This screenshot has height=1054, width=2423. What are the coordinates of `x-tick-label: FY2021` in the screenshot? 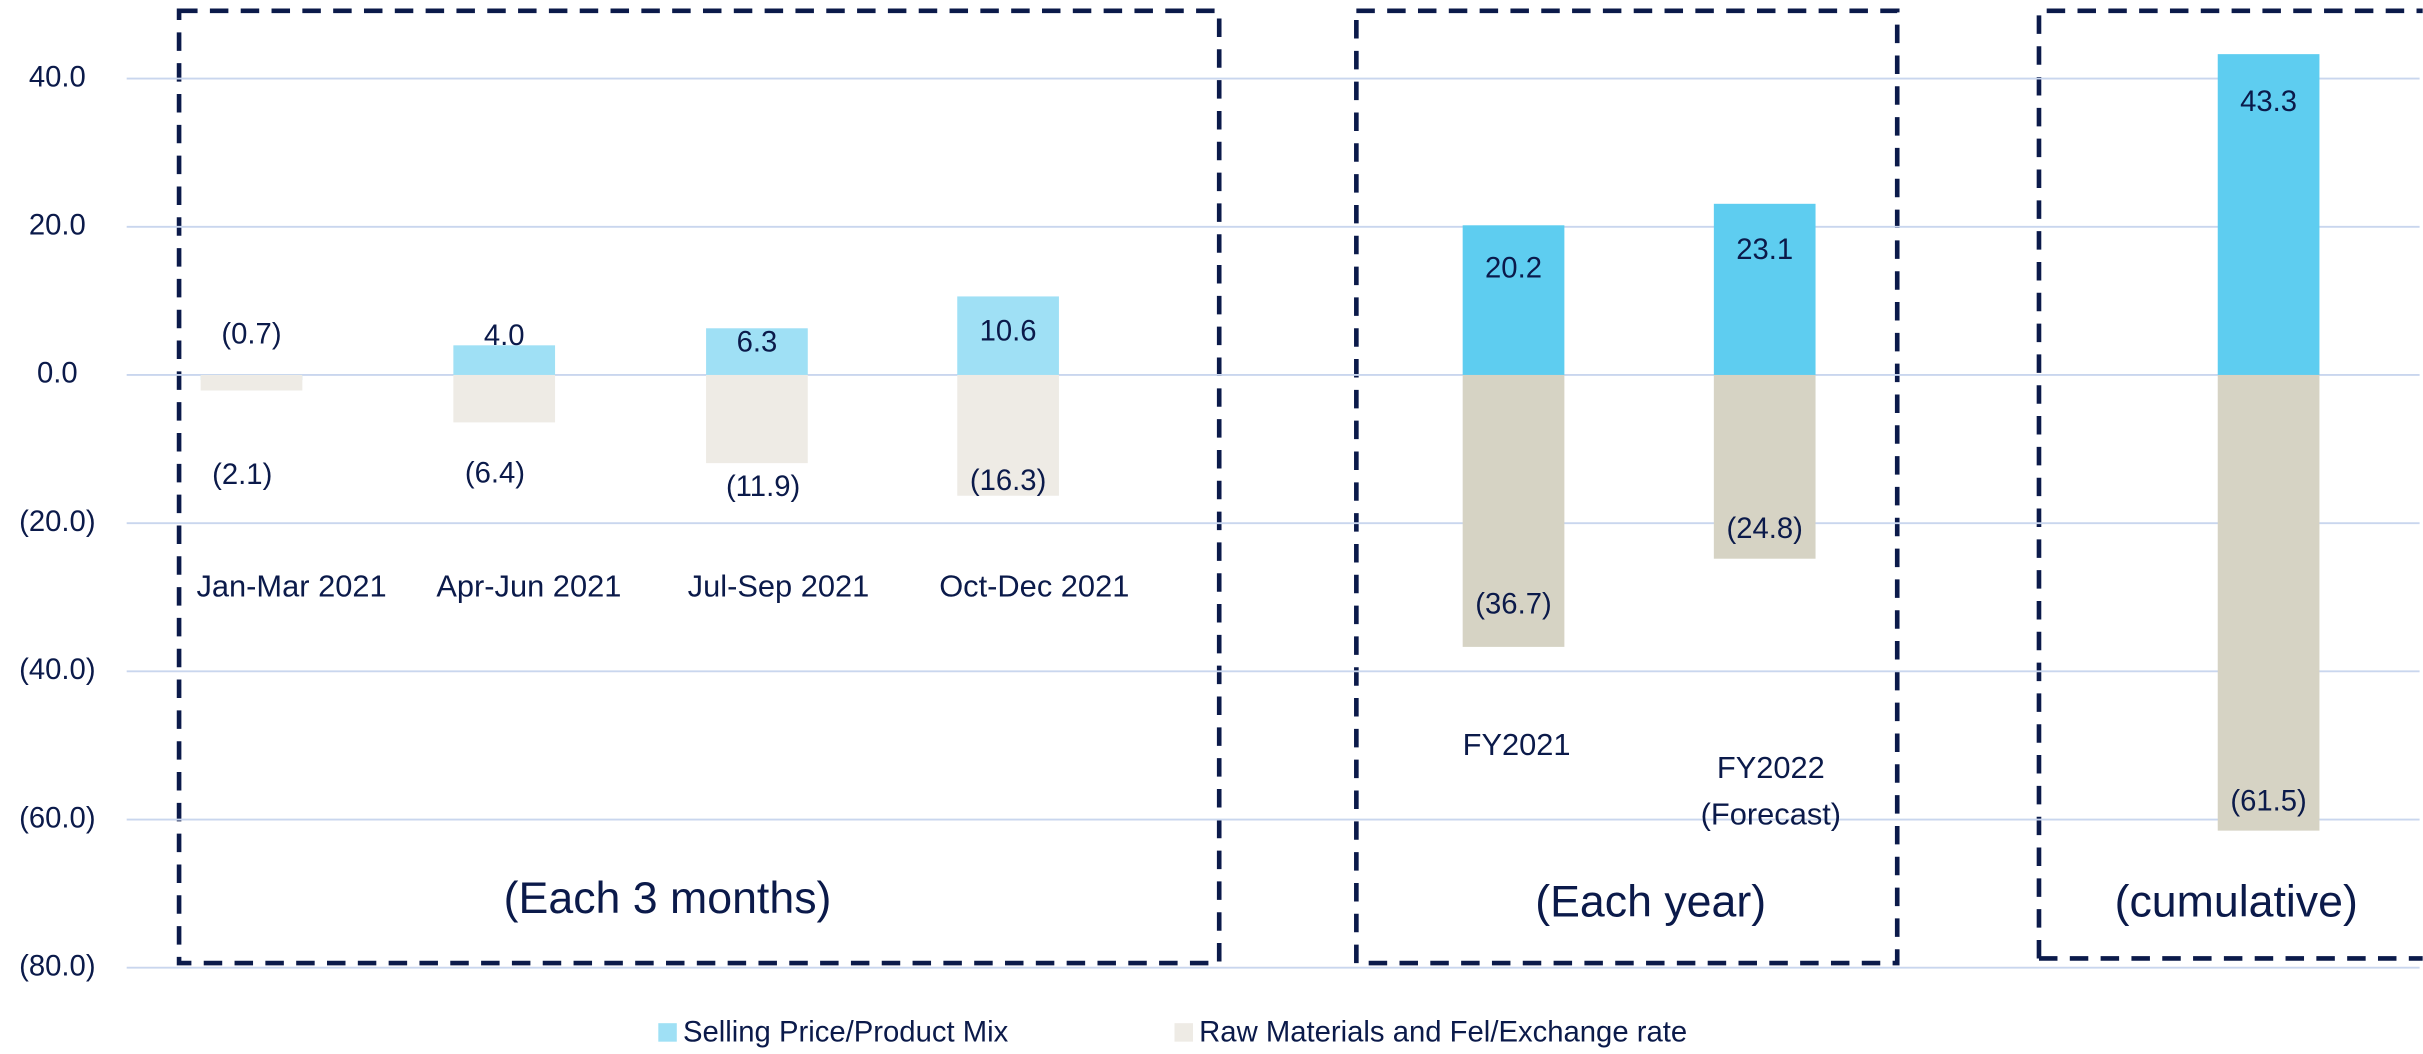 It's located at (1516, 745).